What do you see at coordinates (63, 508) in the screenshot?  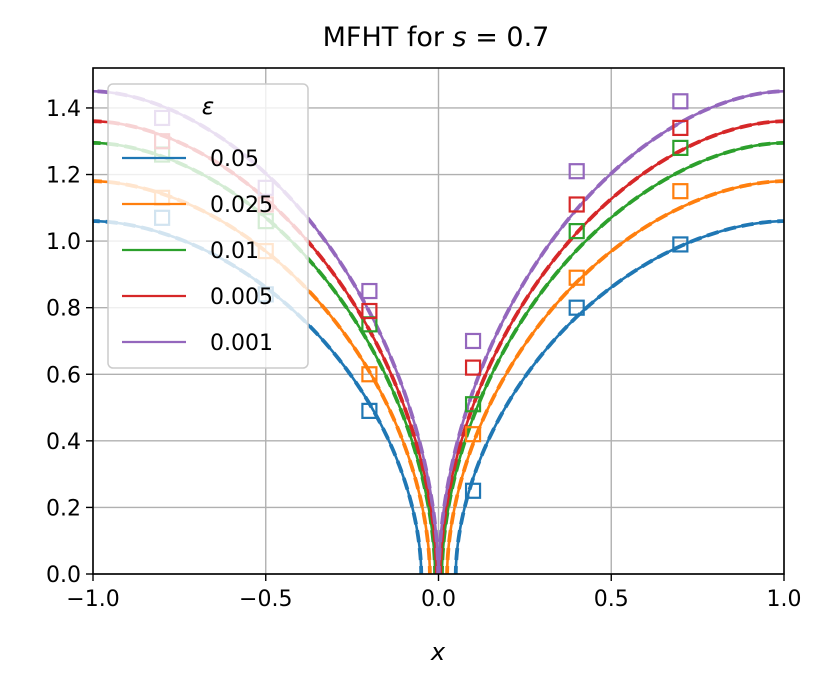 I see `y-tick-label: 0.2` at bounding box center [63, 508].